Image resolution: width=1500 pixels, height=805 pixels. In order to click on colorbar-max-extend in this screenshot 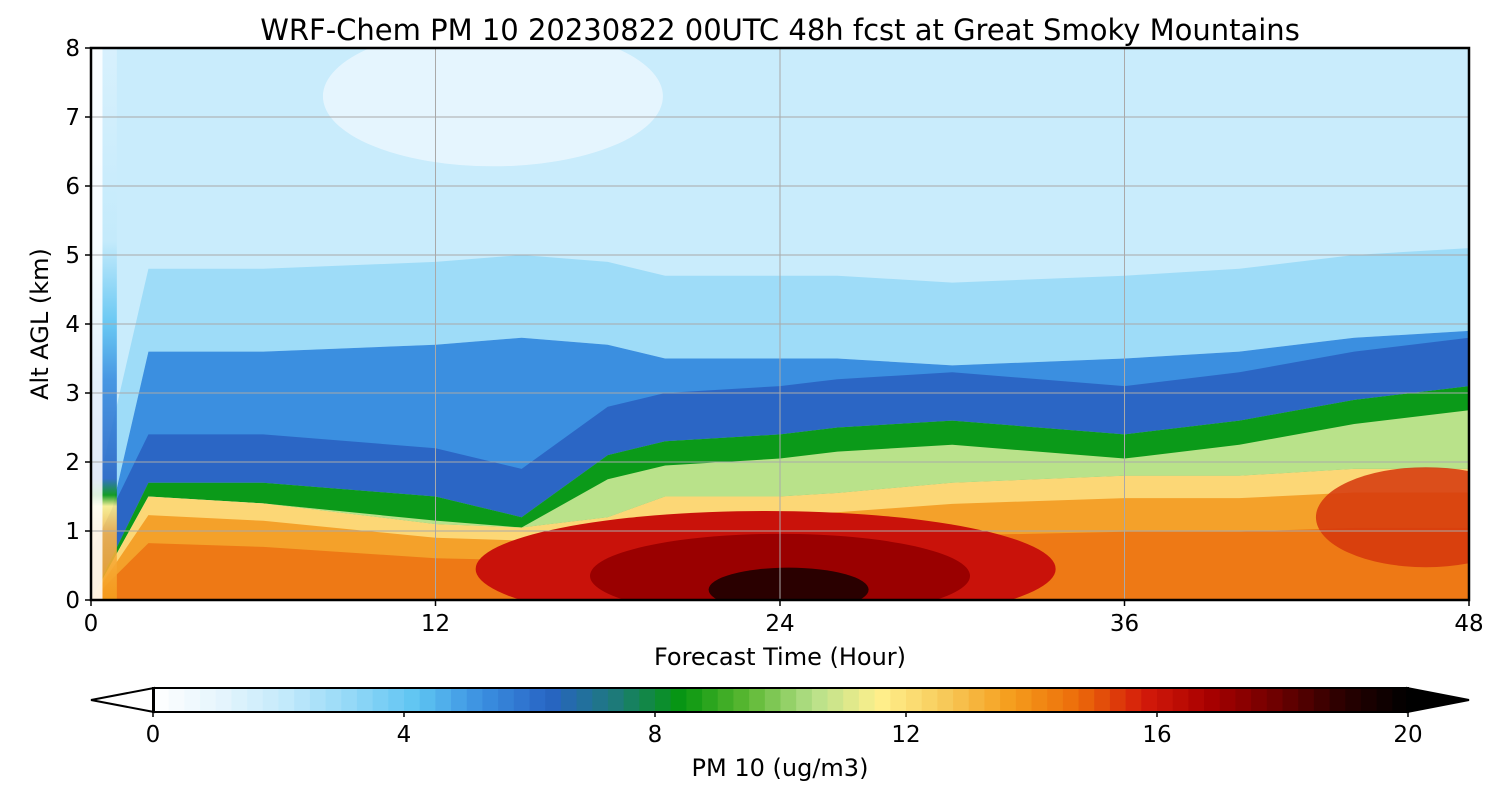, I will do `click(1438, 700)`.